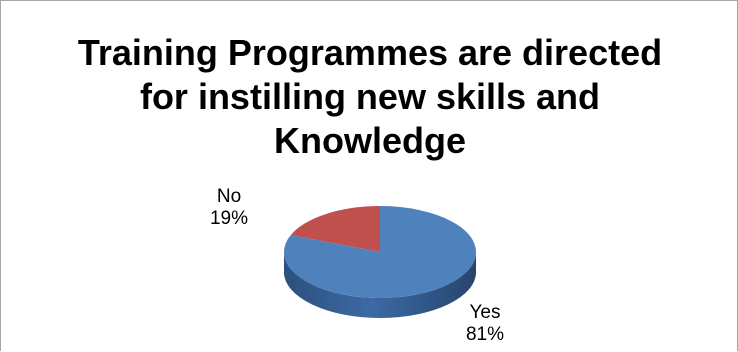  What do you see at coordinates (380, 285) in the screenshot?
I see `slice-side-shade-yes` at bounding box center [380, 285].